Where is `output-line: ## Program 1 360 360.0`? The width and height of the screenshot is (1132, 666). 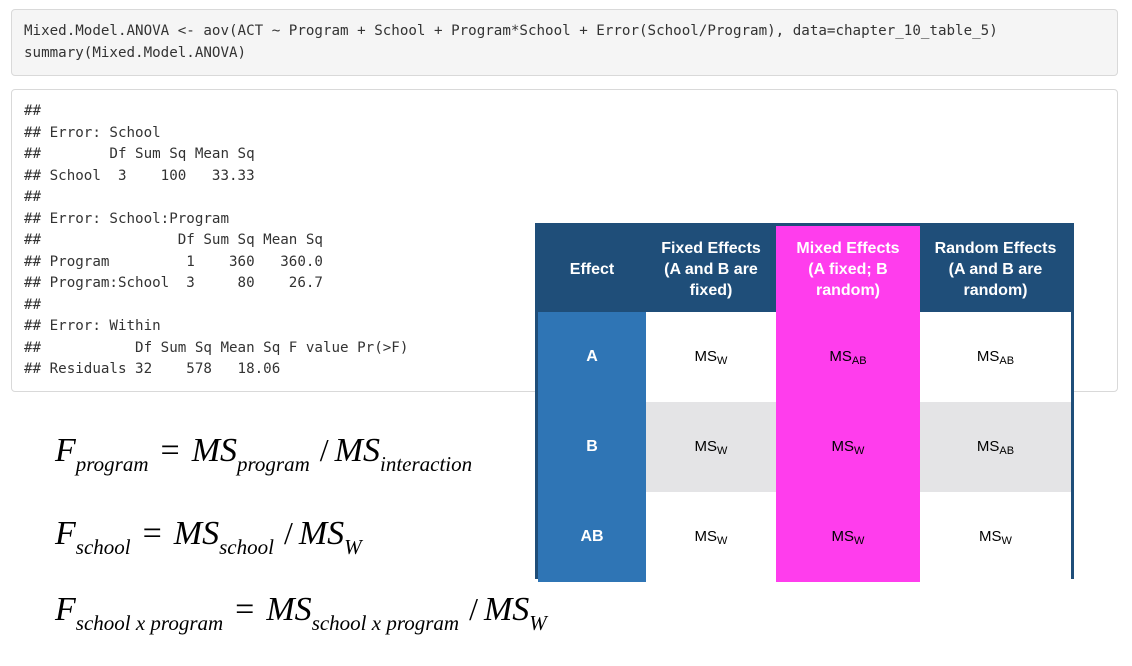 output-line: ## Program 1 360 360.0 is located at coordinates (173, 261).